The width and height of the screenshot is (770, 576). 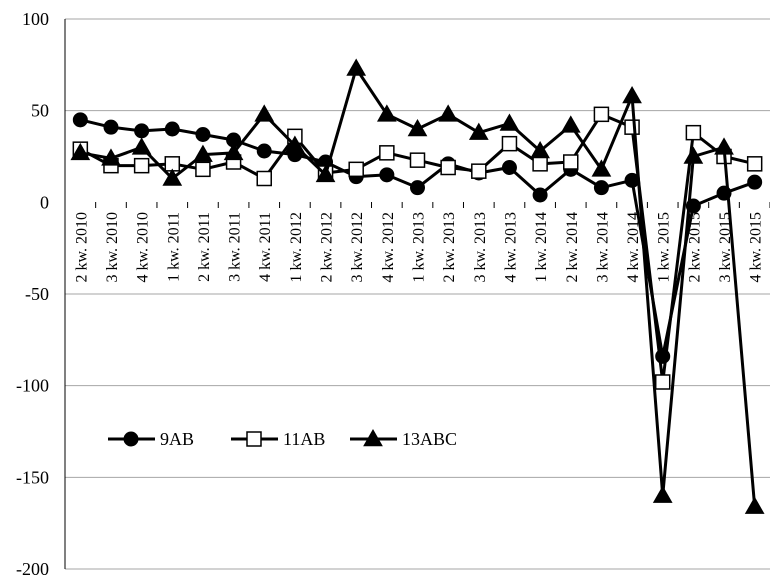 What do you see at coordinates (265, 247) in the screenshot?
I see `x-tick-label: 4 kw. 2011` at bounding box center [265, 247].